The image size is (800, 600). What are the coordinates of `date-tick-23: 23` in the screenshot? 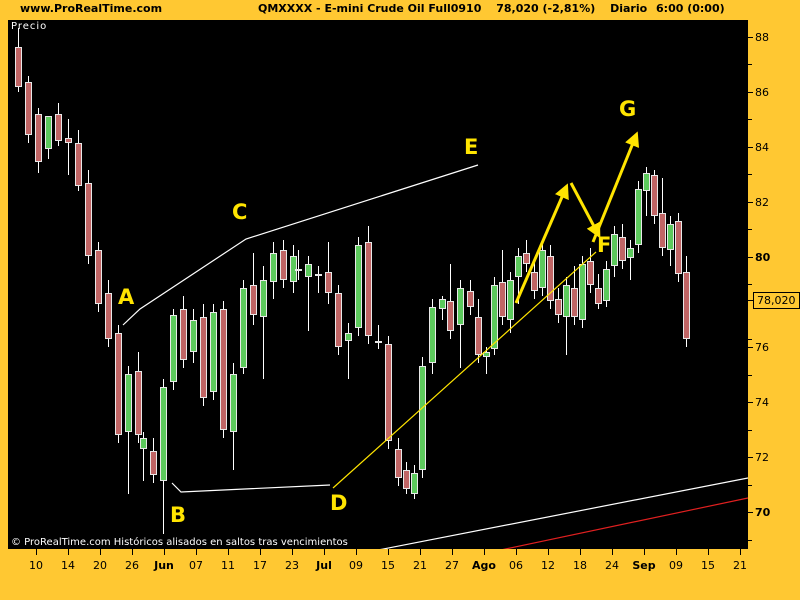 It's located at (292, 565).